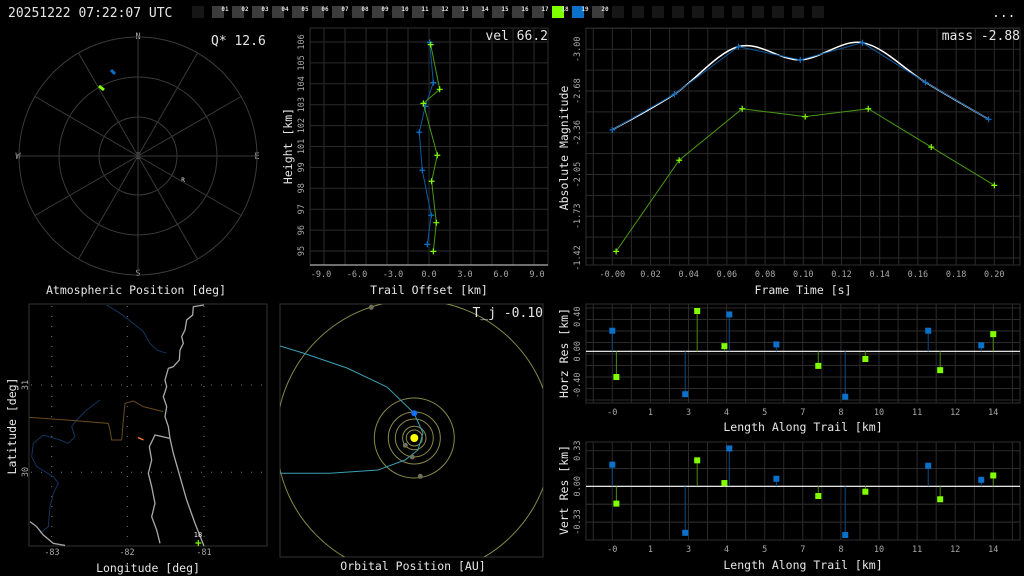  I want to click on x-tick-label: 6.0, so click(500, 275).